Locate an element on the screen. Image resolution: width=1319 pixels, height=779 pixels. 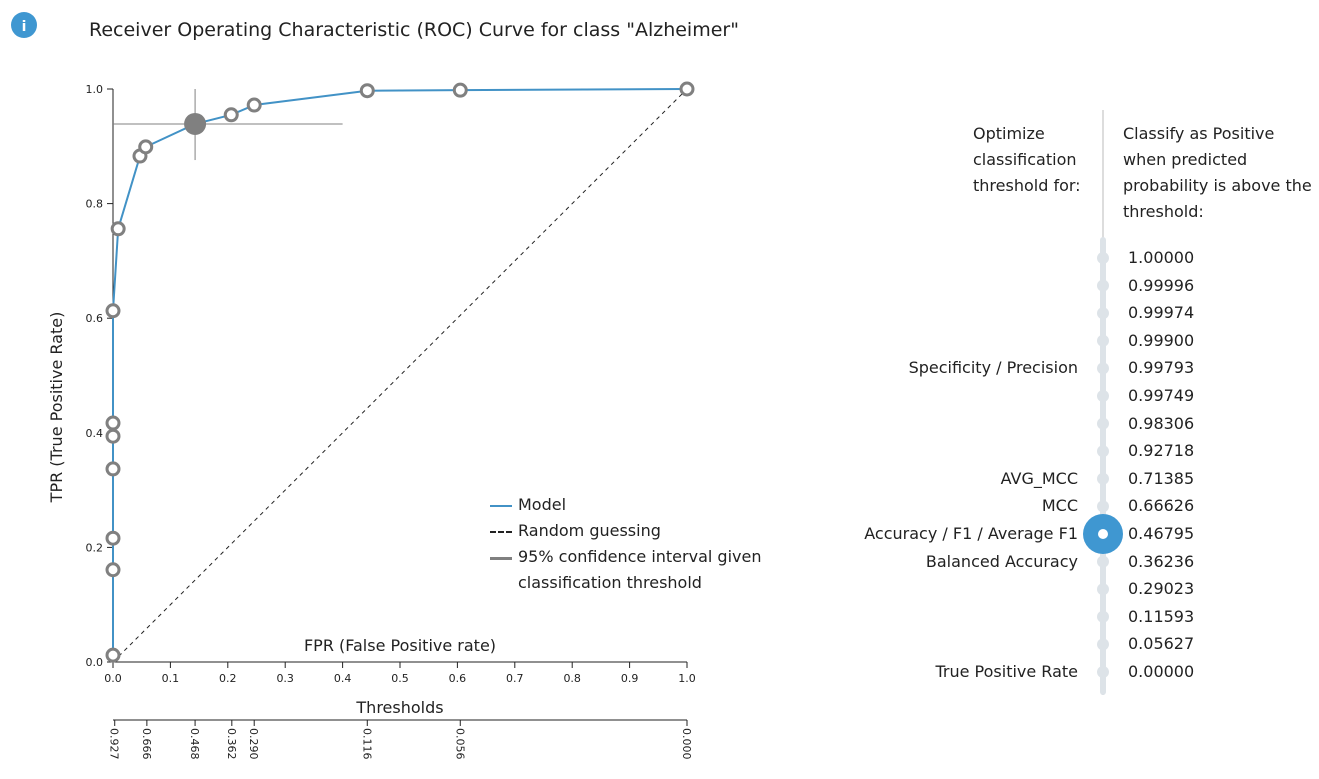
threshold-tick-label: 0.056 is located at coordinates (459, 744).